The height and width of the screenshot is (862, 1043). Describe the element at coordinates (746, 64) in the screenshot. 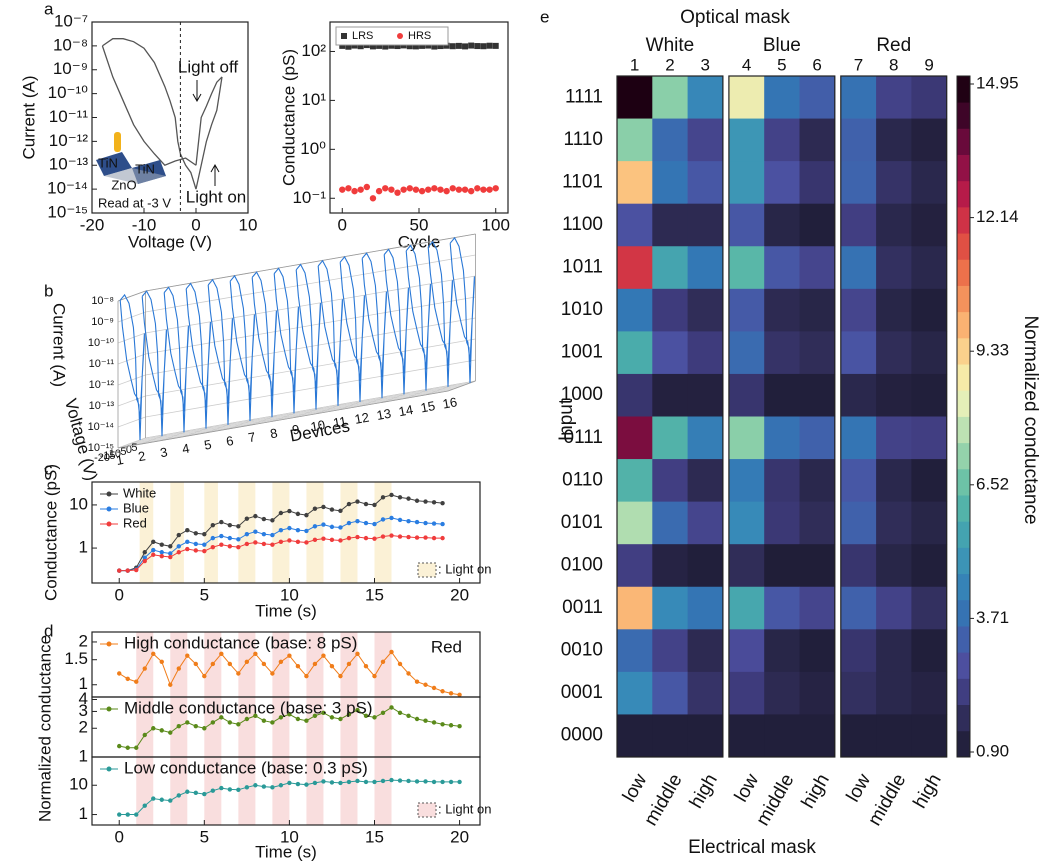

I see `column-number: 4` at that location.